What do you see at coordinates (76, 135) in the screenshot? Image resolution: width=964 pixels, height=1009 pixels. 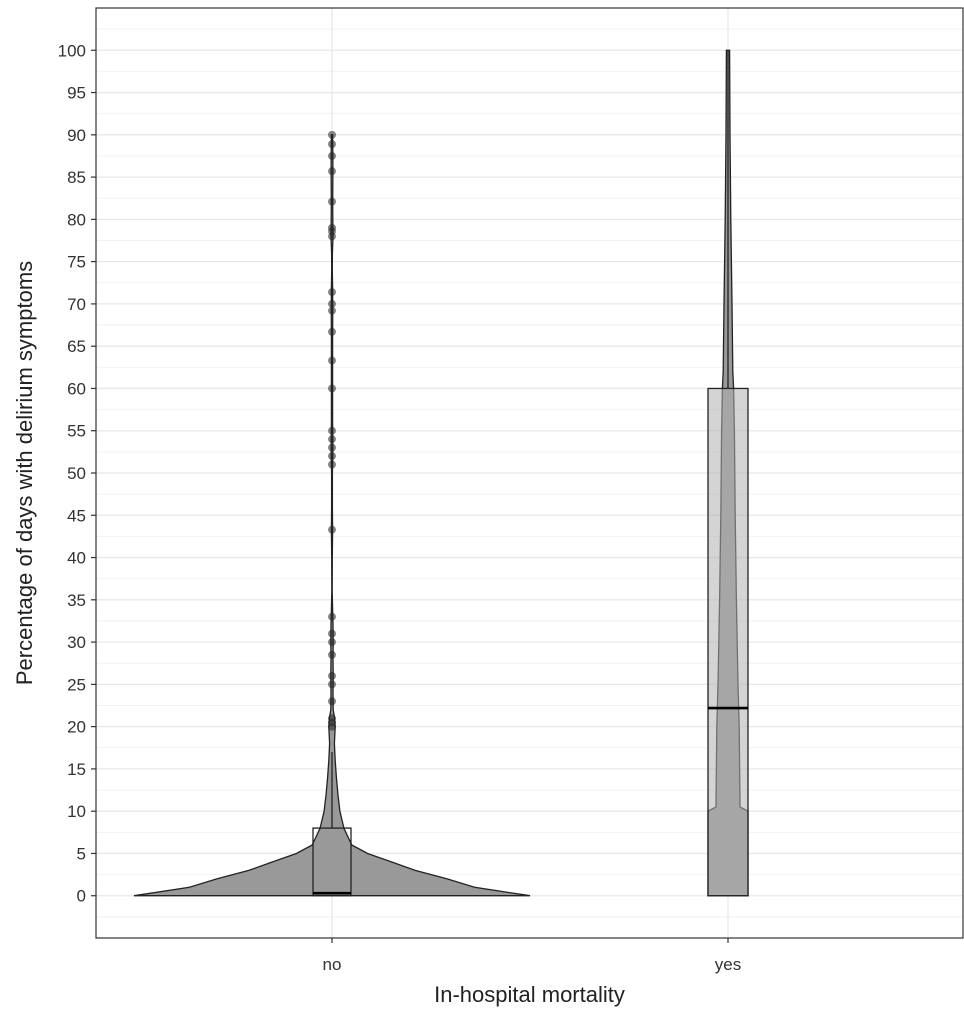 I see `y-tick-label: 90` at bounding box center [76, 135].